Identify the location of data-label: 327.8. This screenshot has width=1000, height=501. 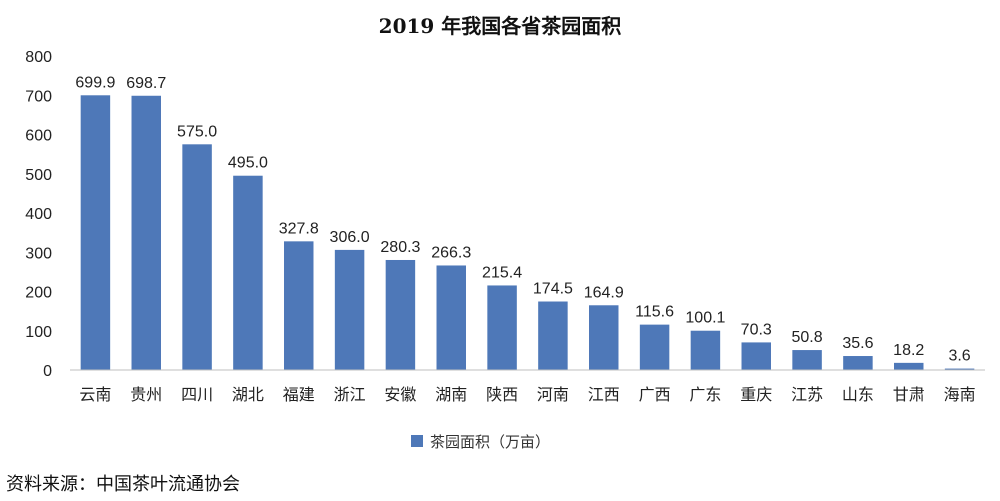
(299, 228).